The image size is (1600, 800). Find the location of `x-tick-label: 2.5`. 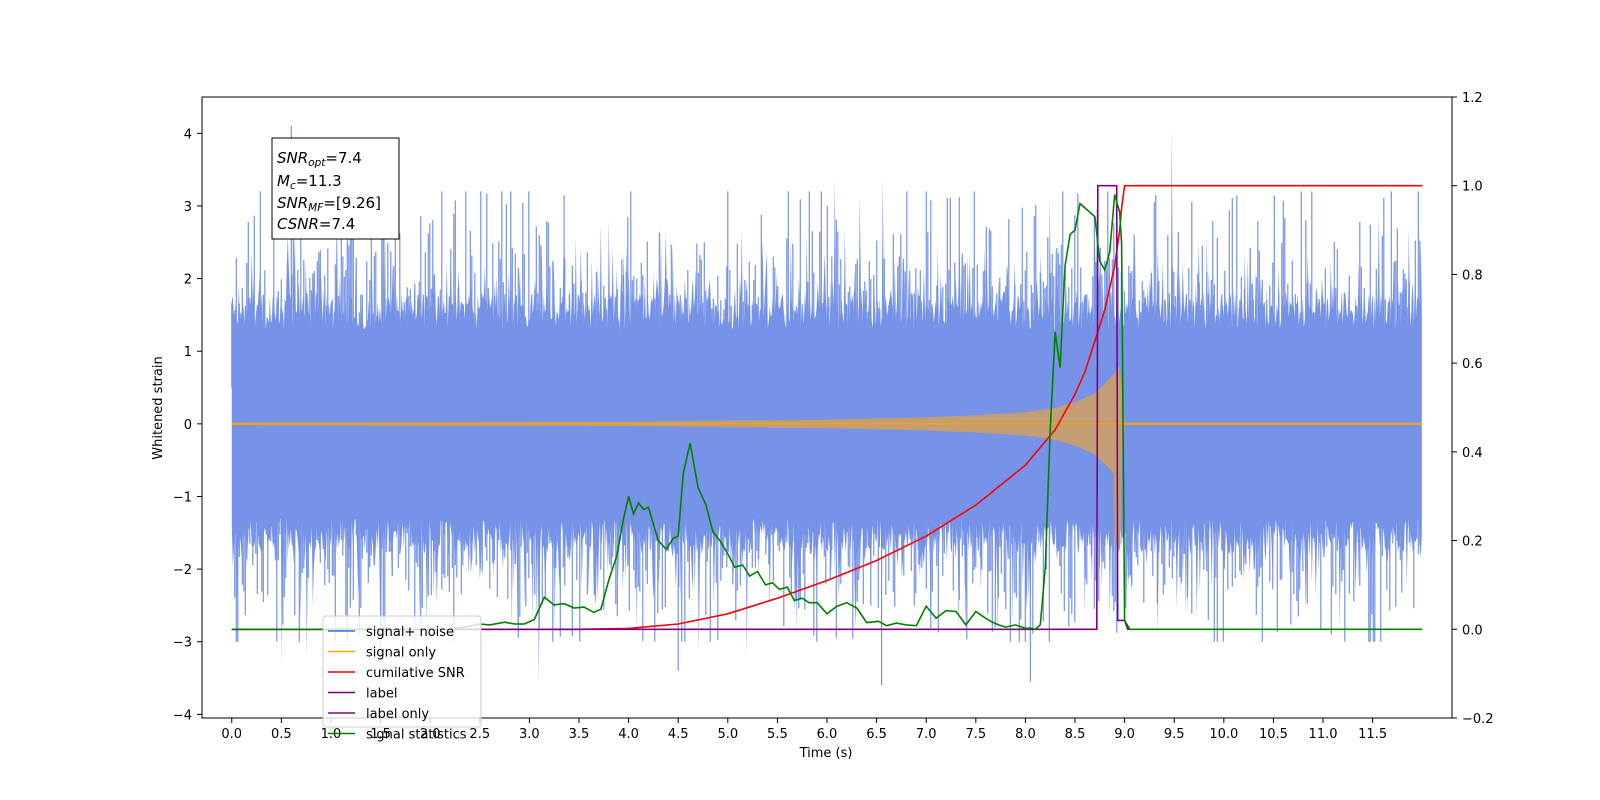

x-tick-label: 2.5 is located at coordinates (479, 734).